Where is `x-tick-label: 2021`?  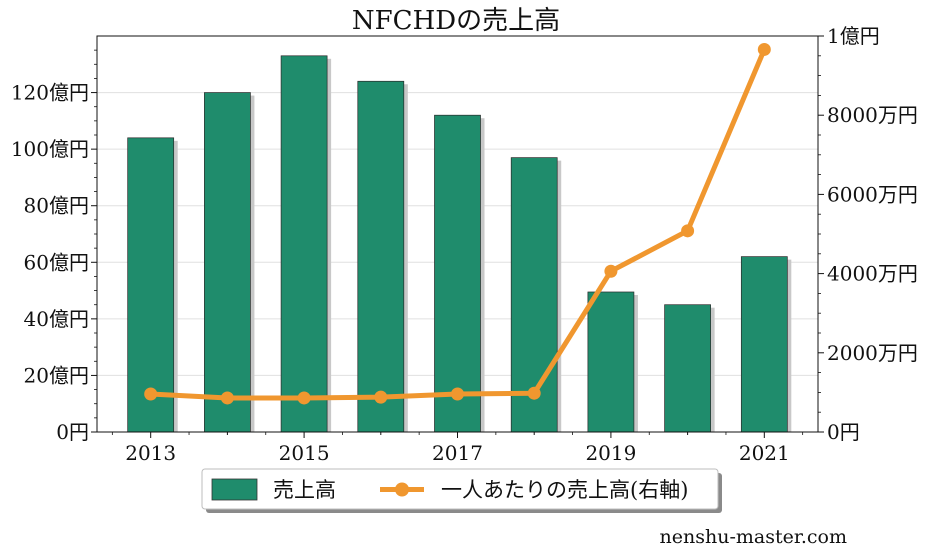
x-tick-label: 2021 is located at coordinates (764, 453).